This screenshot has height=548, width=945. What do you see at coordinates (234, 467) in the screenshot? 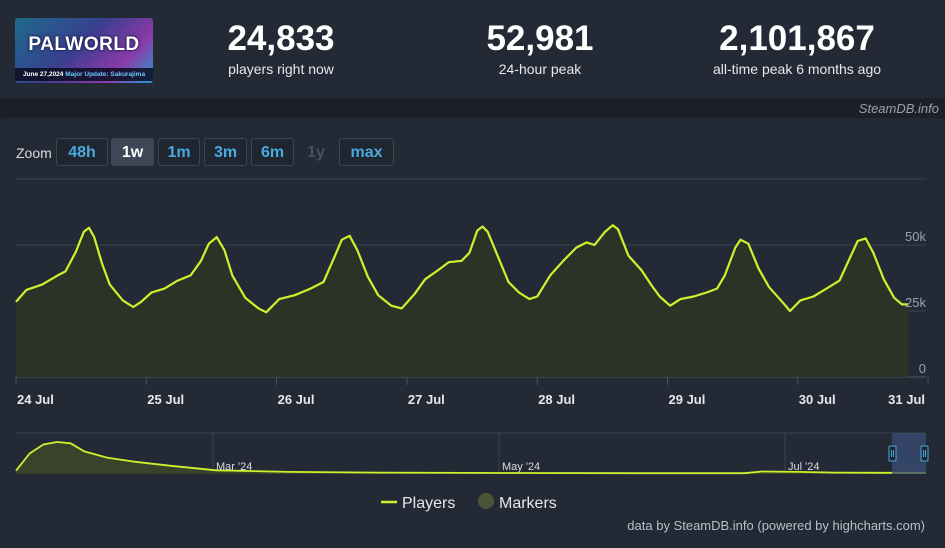
I see `navigator-label-0: Mar '24` at bounding box center [234, 467].